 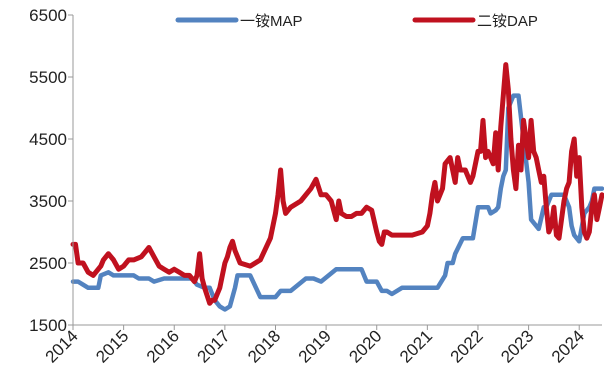 What do you see at coordinates (163, 346) in the screenshot?
I see `x-tick-label: 2016` at bounding box center [163, 346].